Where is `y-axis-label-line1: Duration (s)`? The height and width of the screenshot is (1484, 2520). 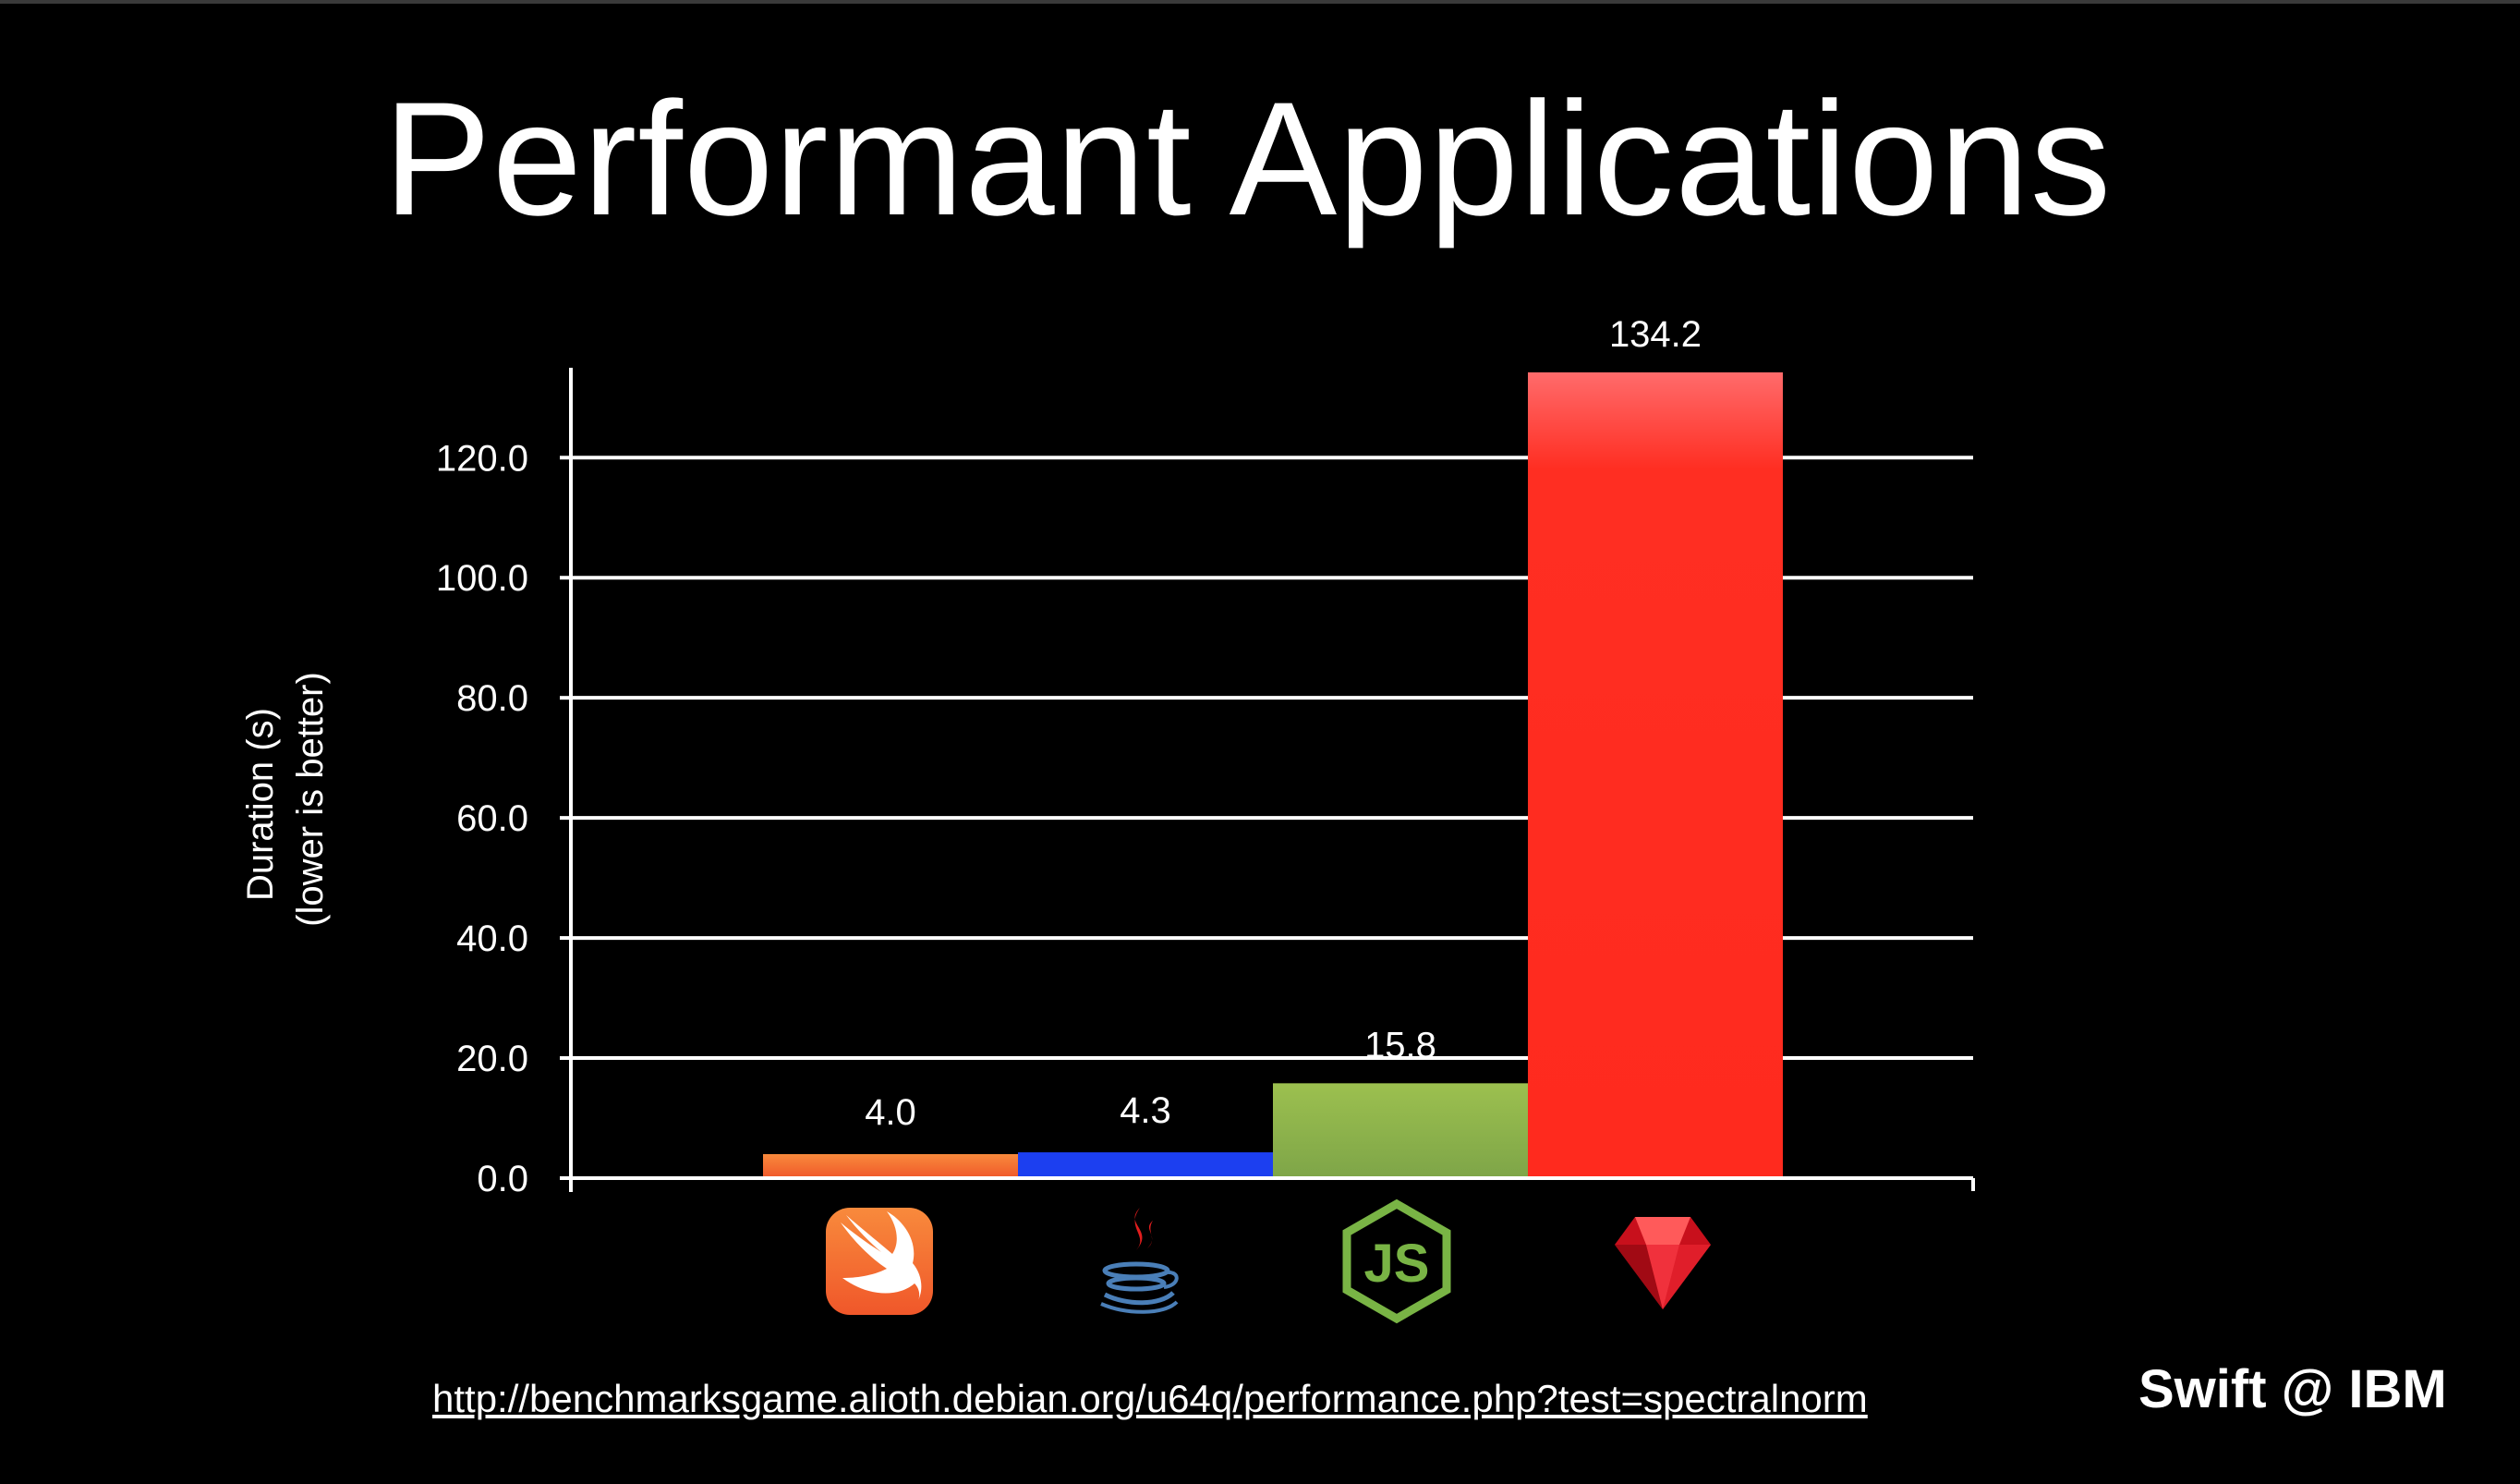
y-axis-label-line1: Duration (s) is located at coordinates (260, 804).